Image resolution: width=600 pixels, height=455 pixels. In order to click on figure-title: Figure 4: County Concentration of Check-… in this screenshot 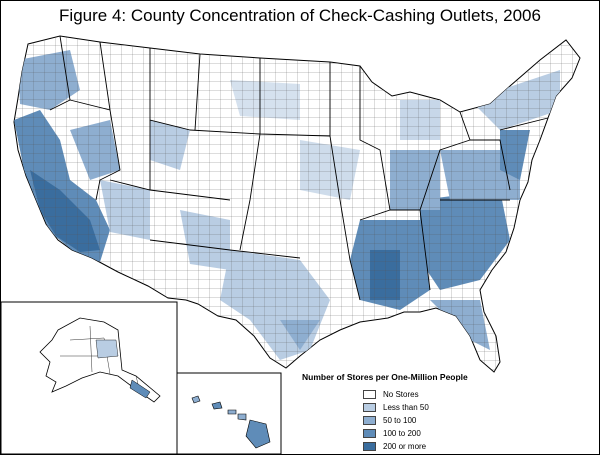, I will do `click(300, 15)`.